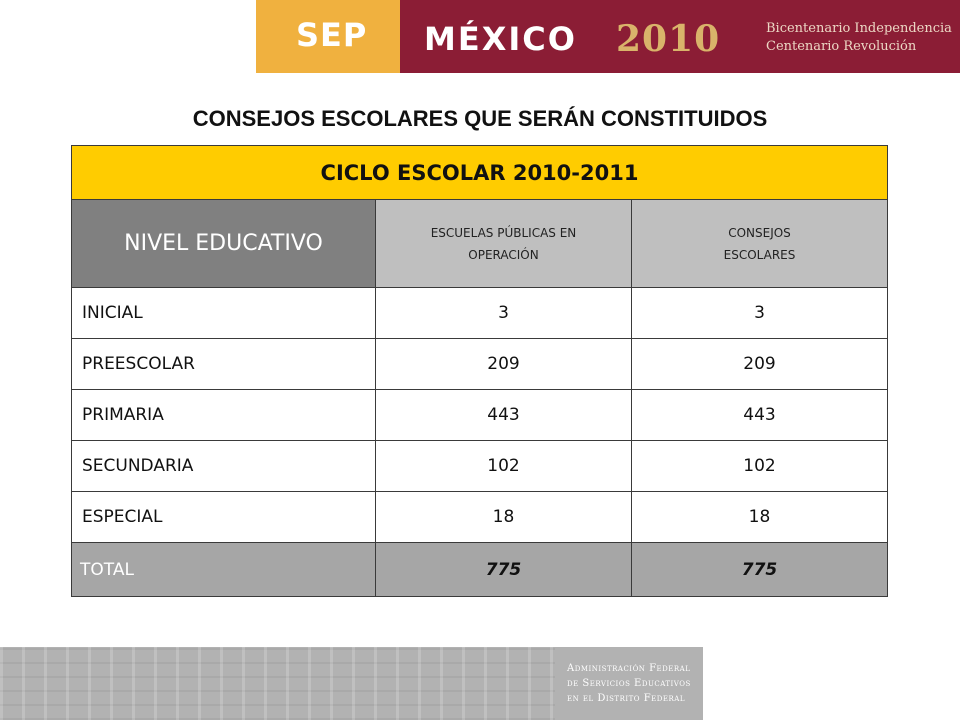 The image size is (960, 720). Describe the element at coordinates (759, 415) in the screenshot. I see `row-consejos: 443` at that location.